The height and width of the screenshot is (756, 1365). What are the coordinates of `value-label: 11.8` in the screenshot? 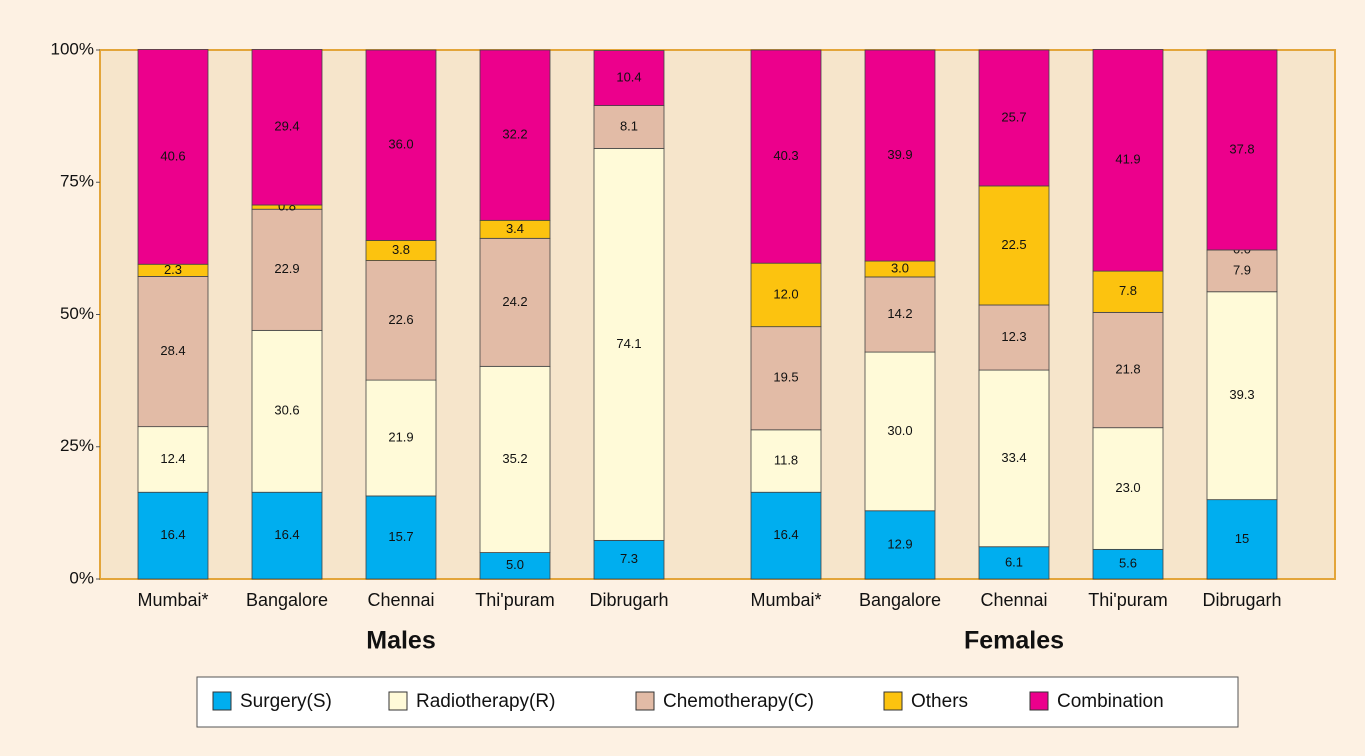 It's located at (786, 459).